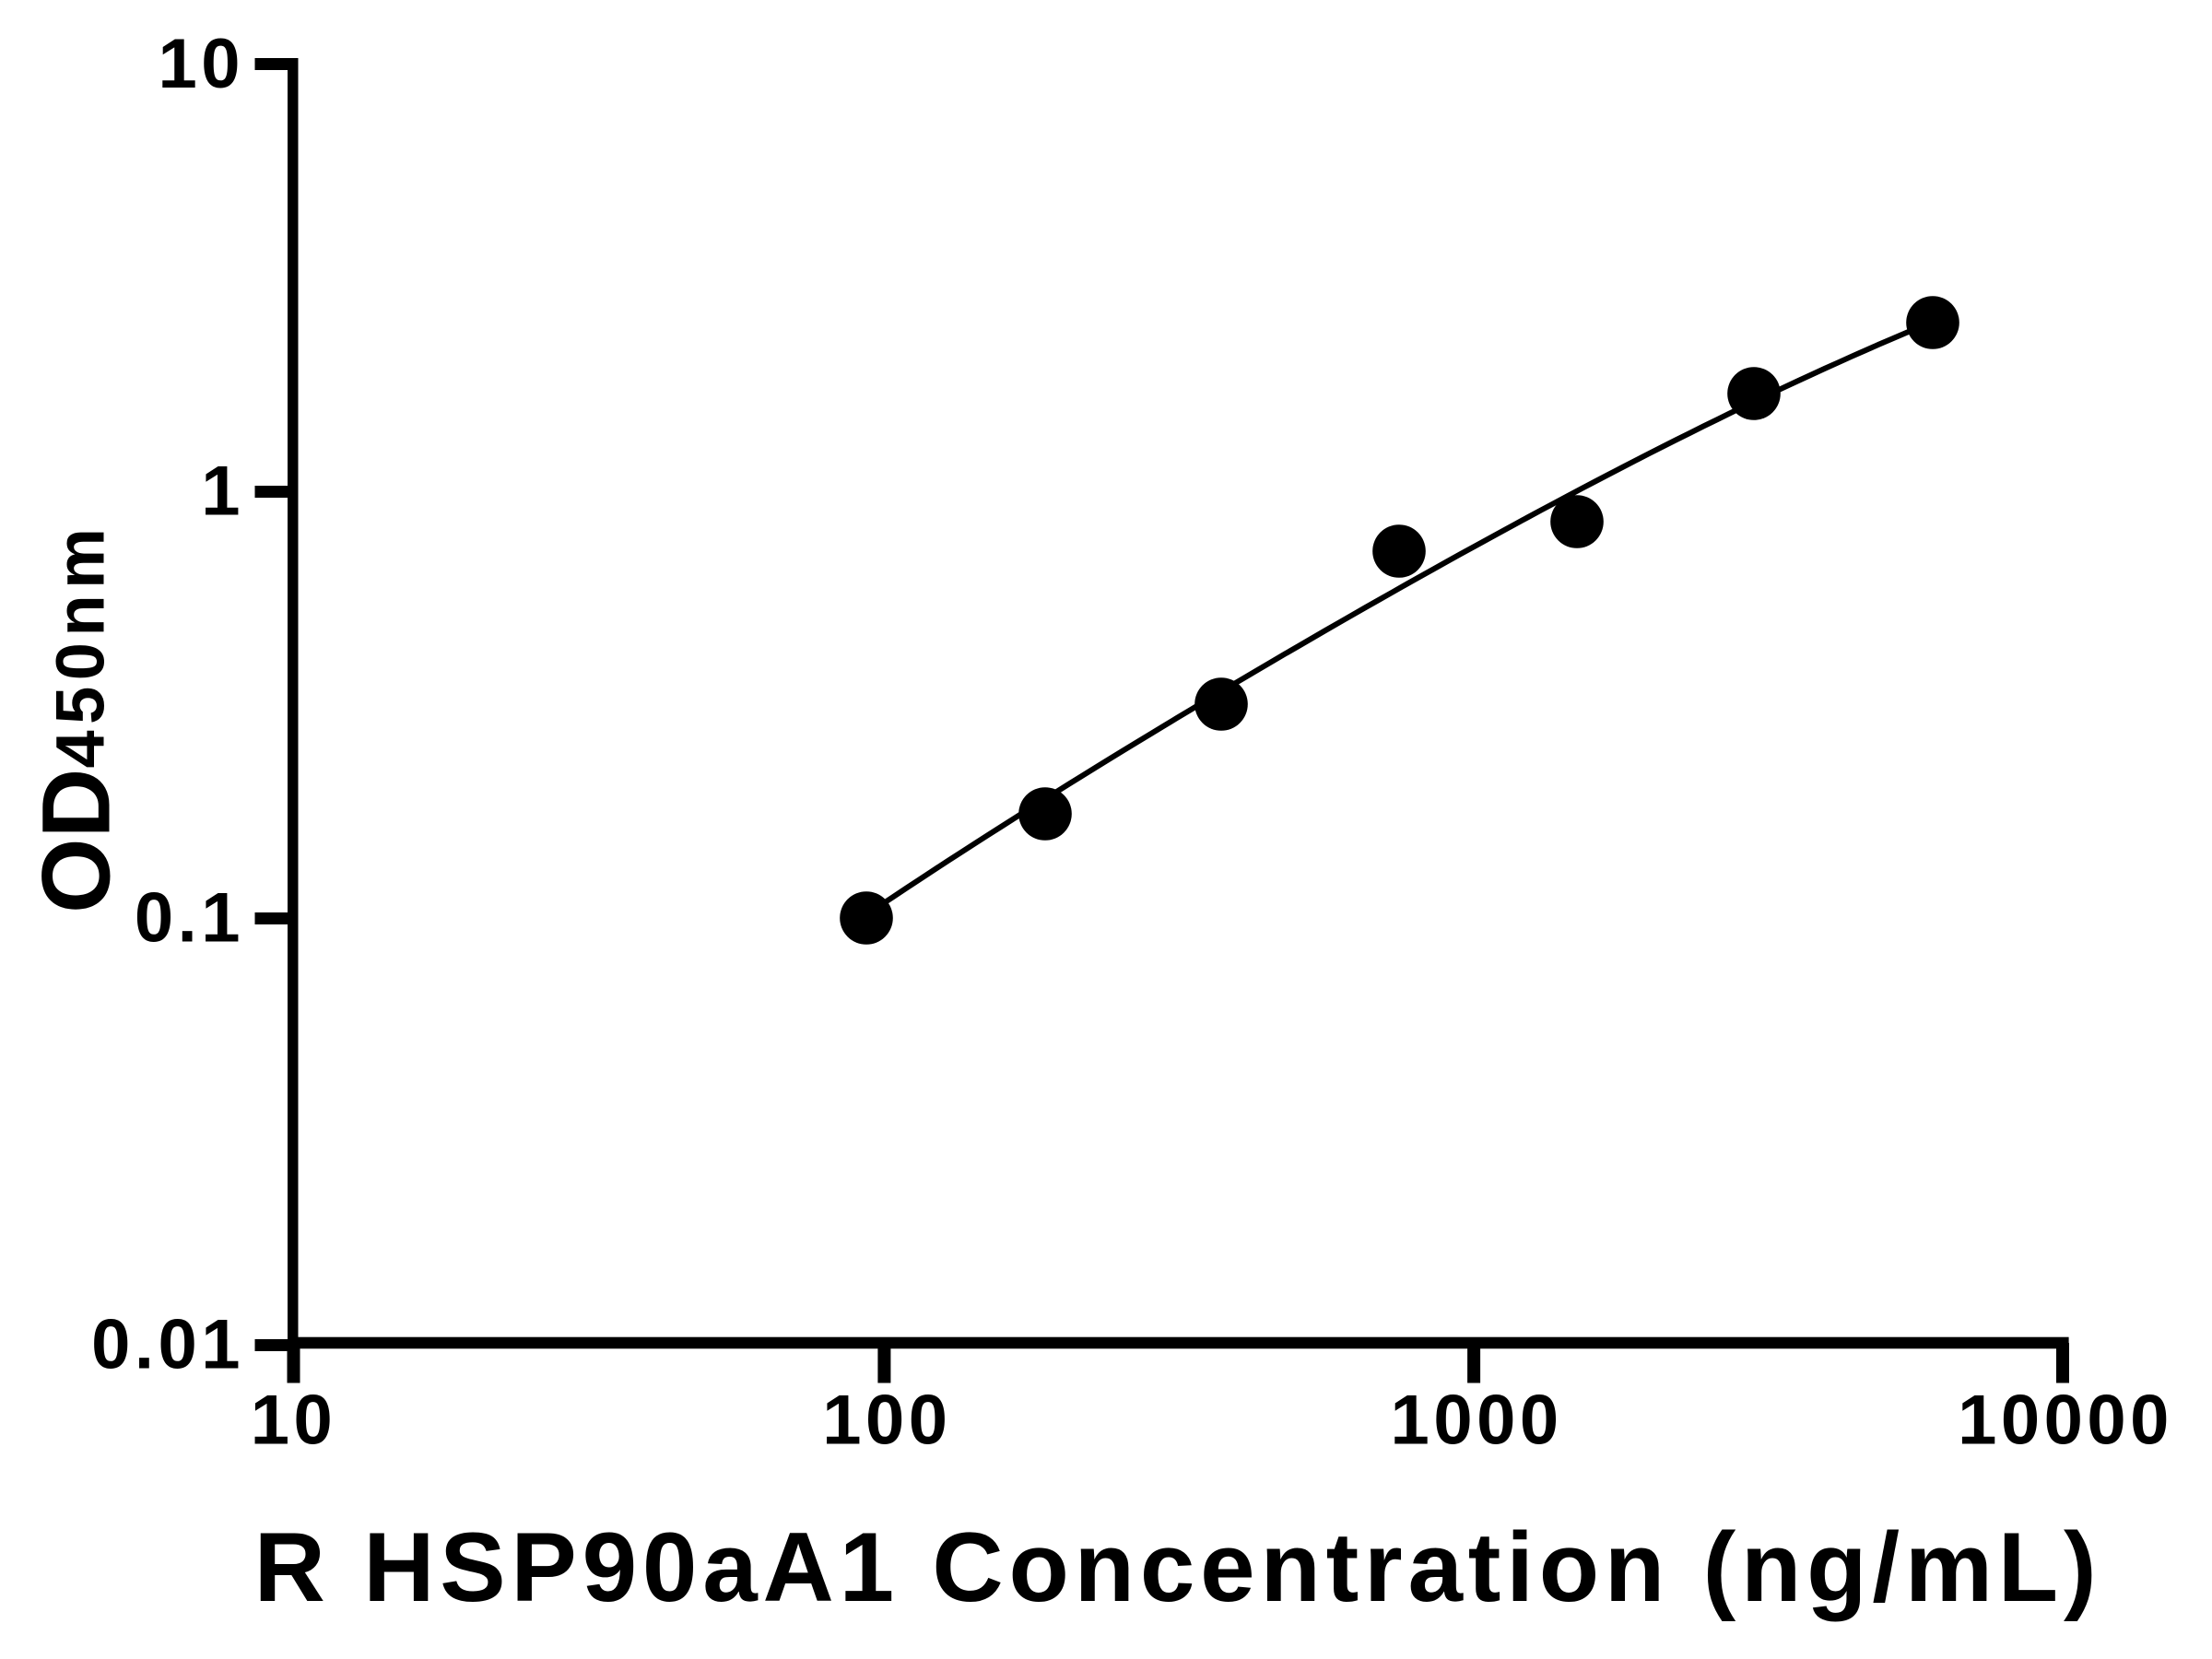 This screenshot has width=2212, height=1659. What do you see at coordinates (189, 918) in the screenshot?
I see `svg-text: 0.1` at bounding box center [189, 918].